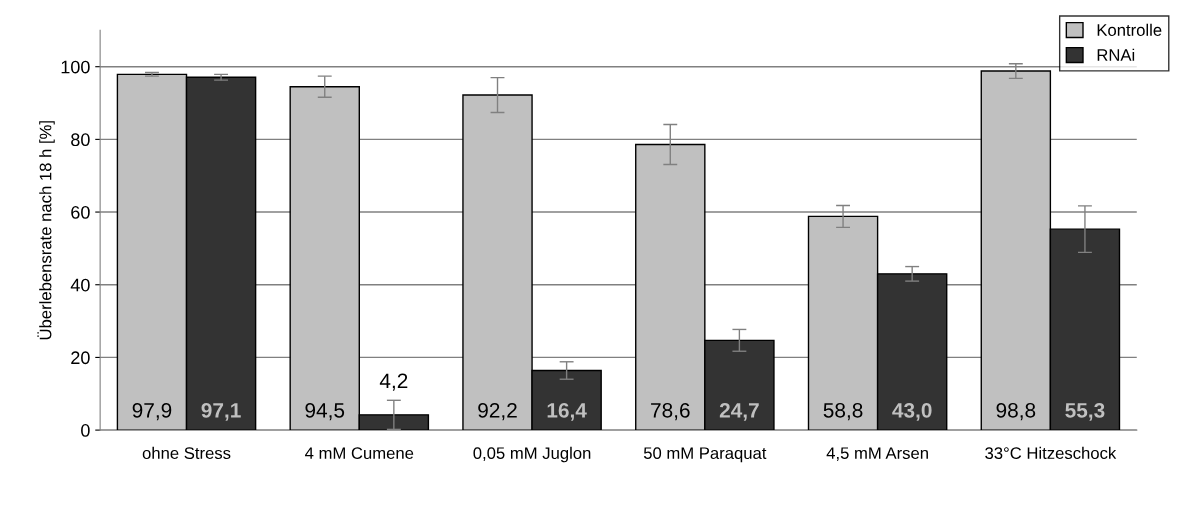 The width and height of the screenshot is (1178, 506). Describe the element at coordinates (497, 411) in the screenshot. I see `data-label: 92,2` at that location.